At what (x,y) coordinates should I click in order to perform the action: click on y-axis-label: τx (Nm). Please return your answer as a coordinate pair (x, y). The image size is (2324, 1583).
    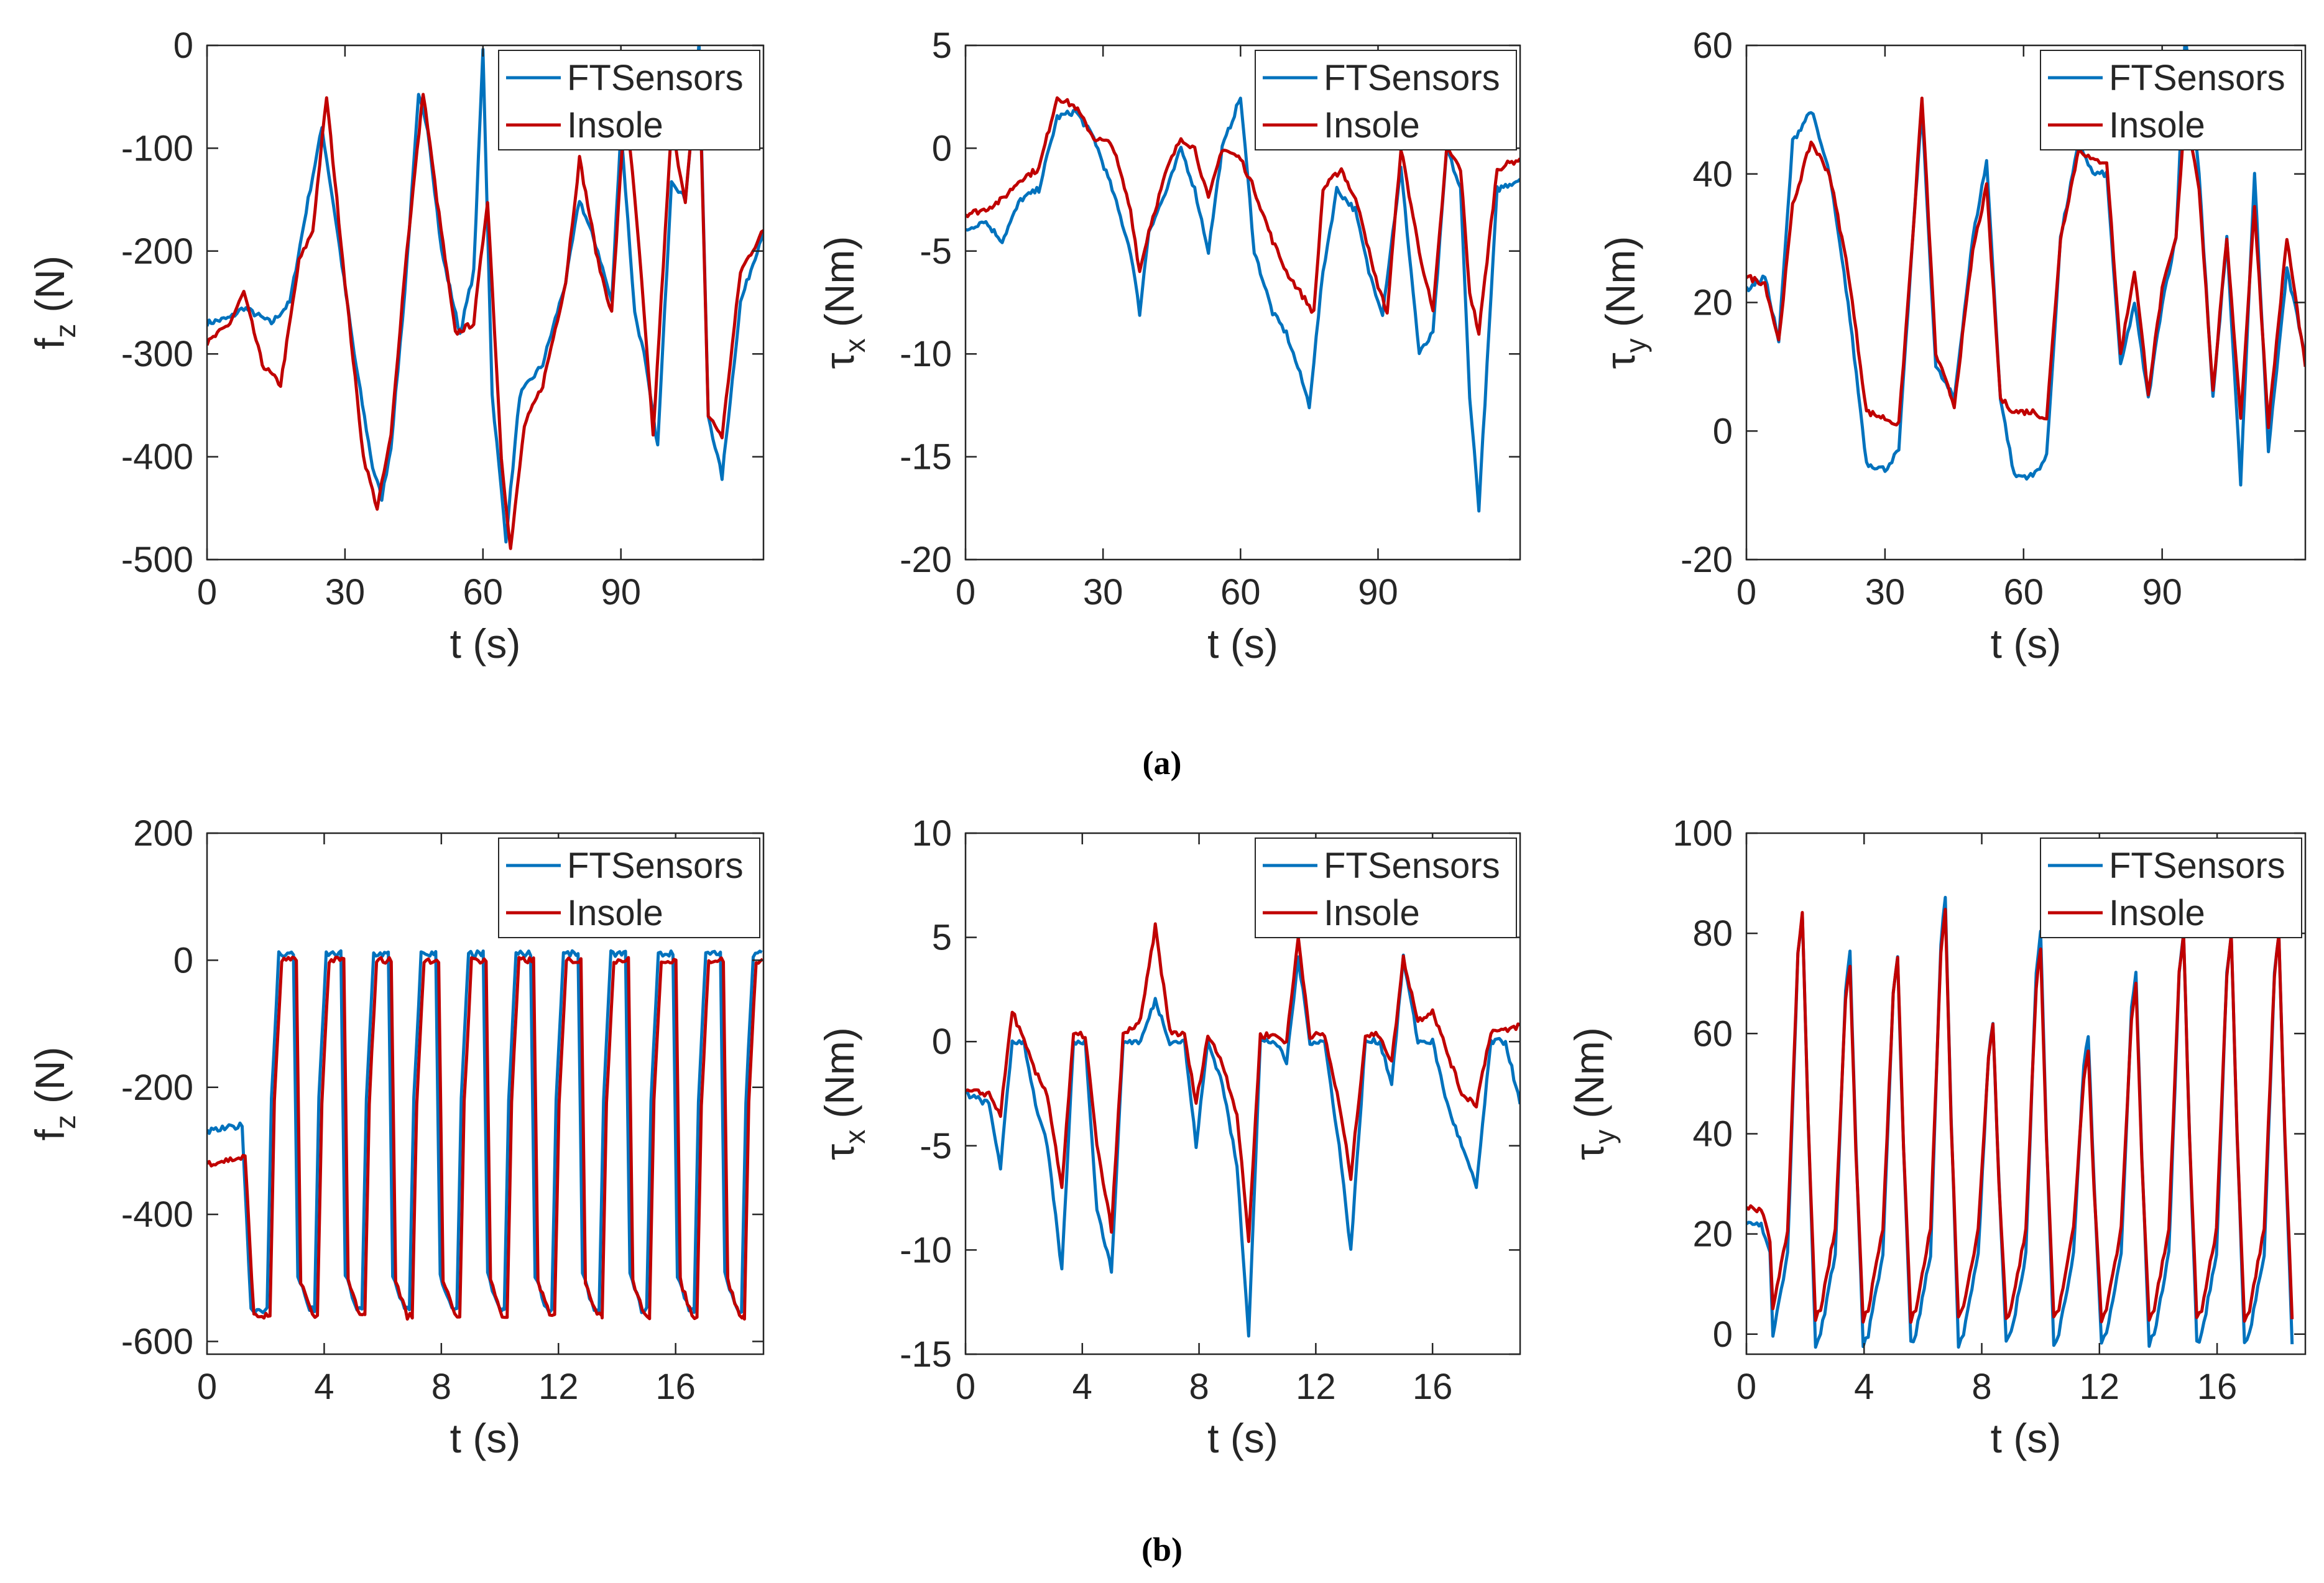
    Looking at the image, I should click on (843, 302).